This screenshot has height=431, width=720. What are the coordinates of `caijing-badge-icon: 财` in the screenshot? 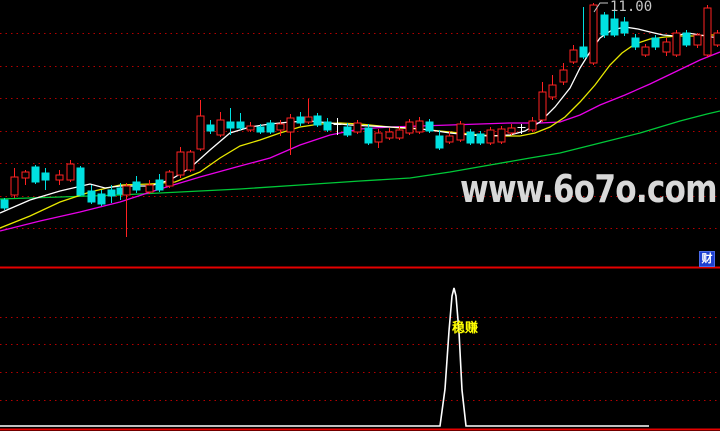 It's located at (707, 259).